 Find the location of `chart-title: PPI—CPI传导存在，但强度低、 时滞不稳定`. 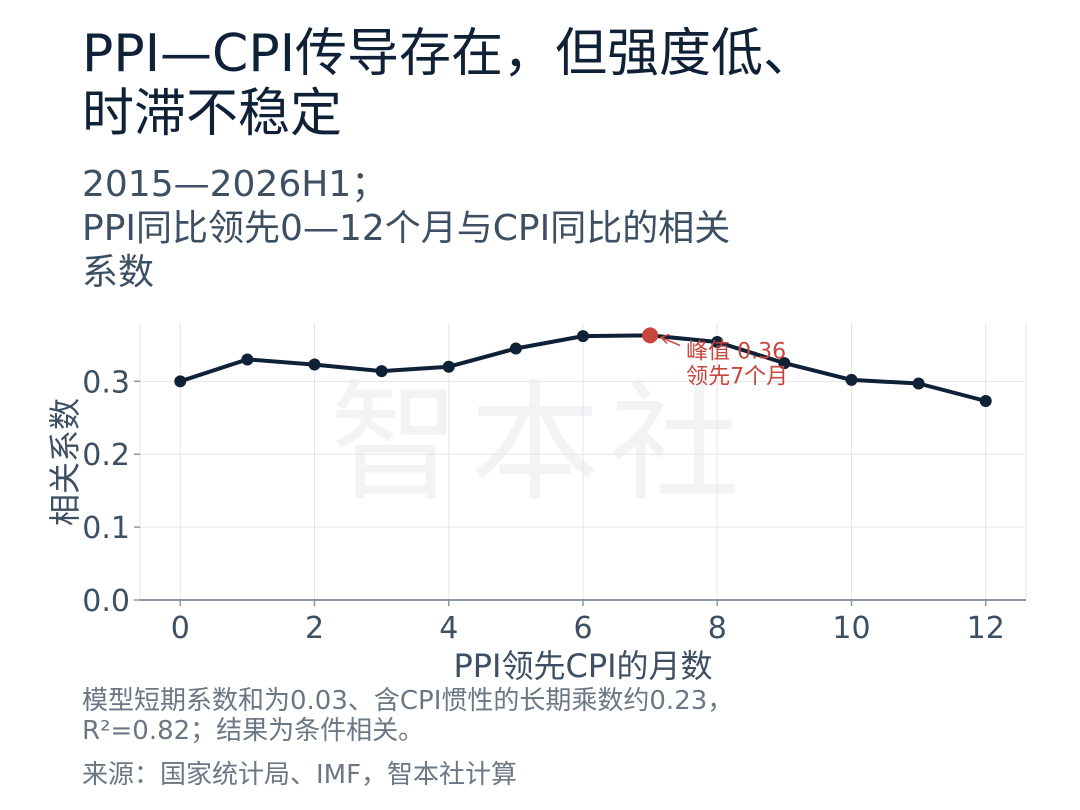

chart-title: PPI—CPI传导存在，但强度低、 时滞不稳定 is located at coordinates (532, 84).